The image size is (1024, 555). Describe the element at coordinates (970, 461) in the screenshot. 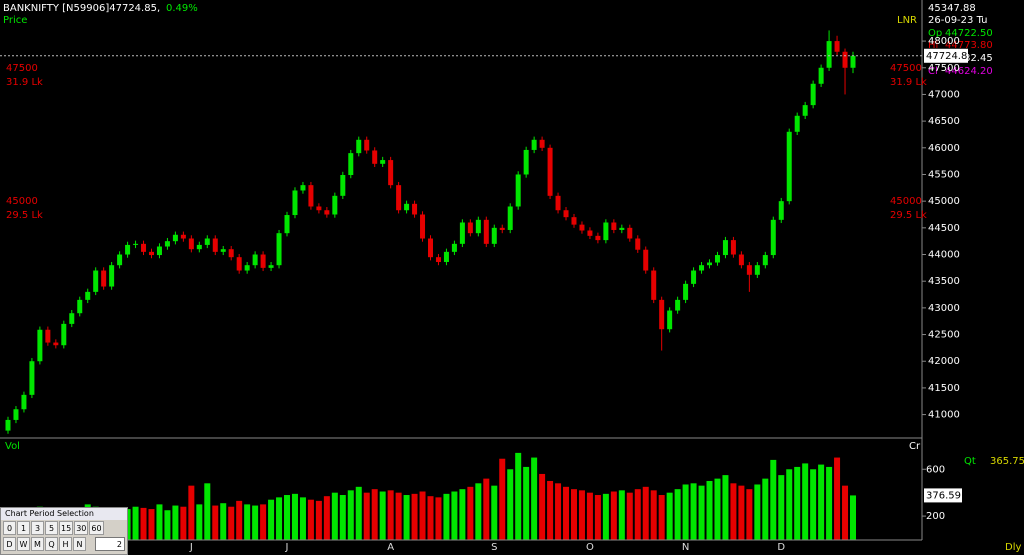

I see `qty-label: Qt` at that location.